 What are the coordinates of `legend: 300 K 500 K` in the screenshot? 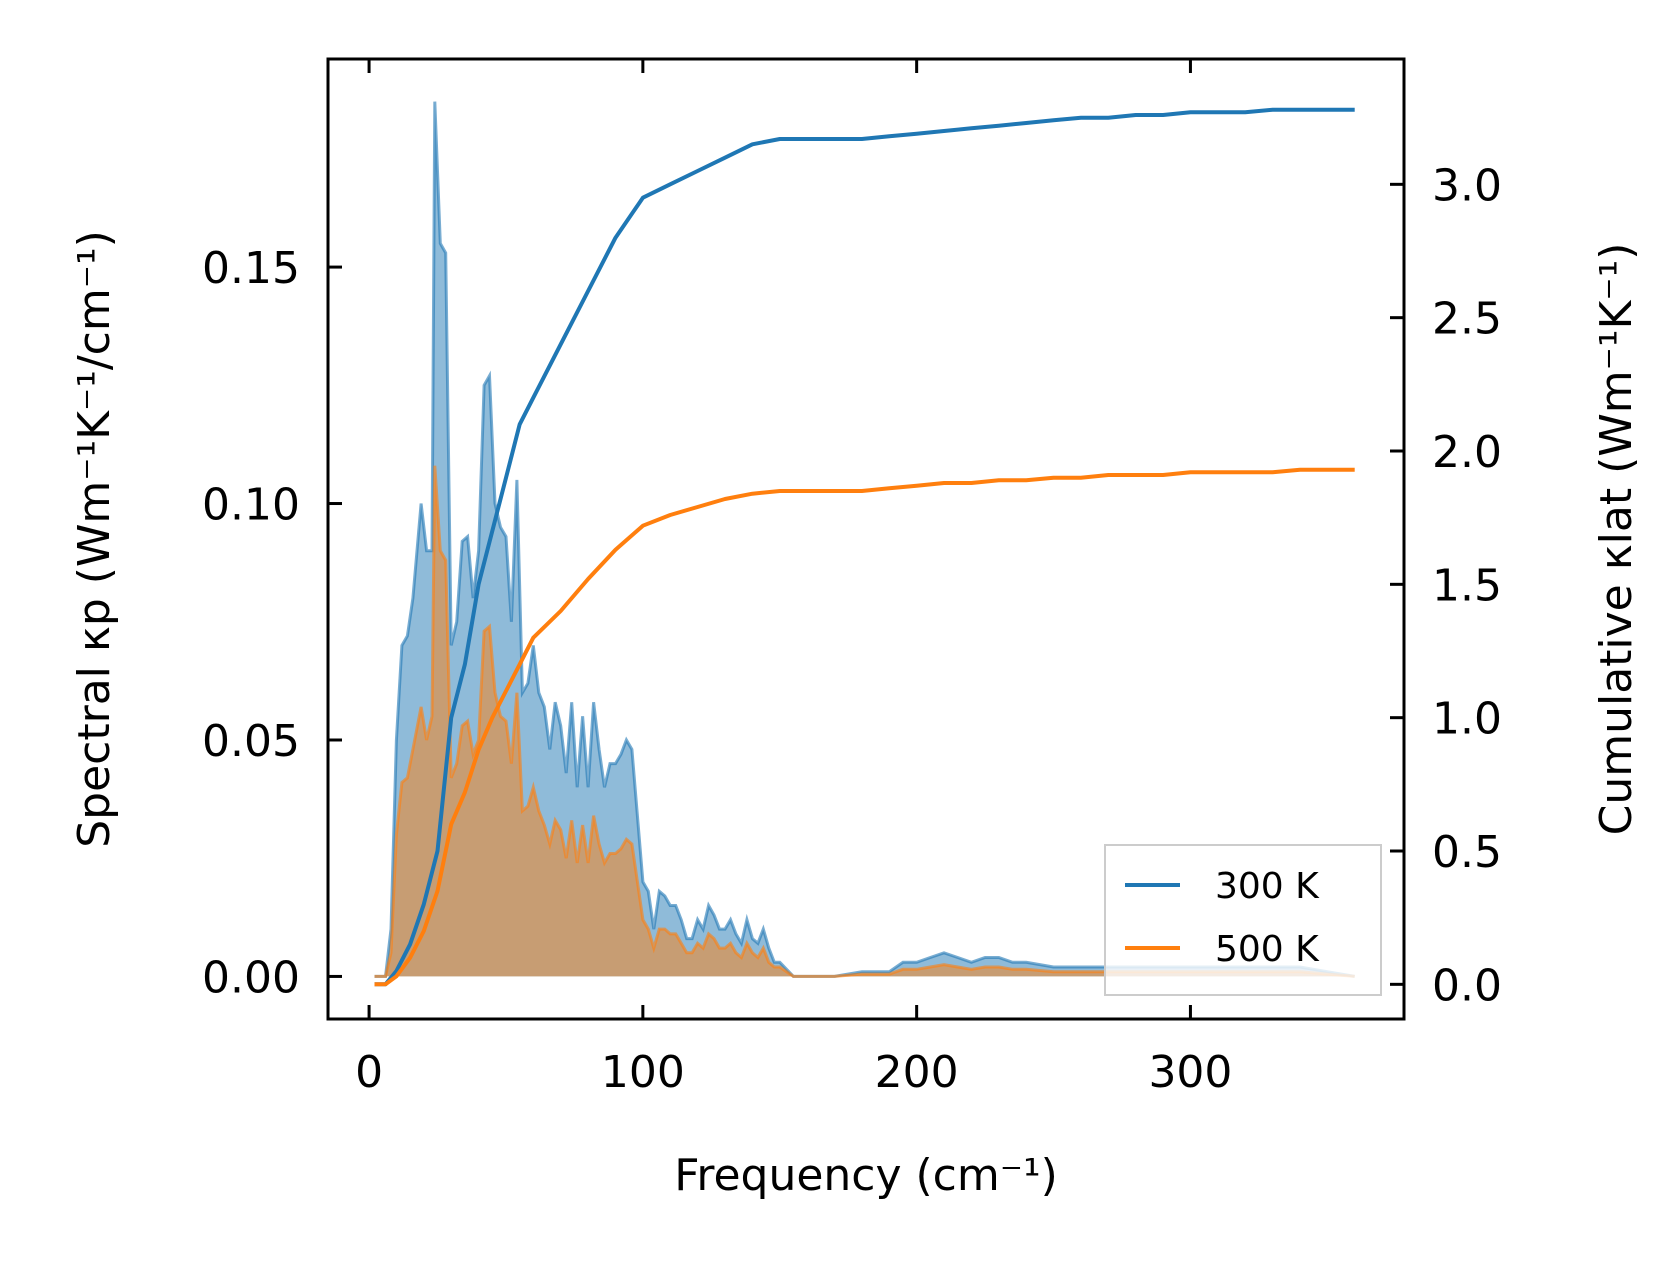 It's located at (1243, 920).